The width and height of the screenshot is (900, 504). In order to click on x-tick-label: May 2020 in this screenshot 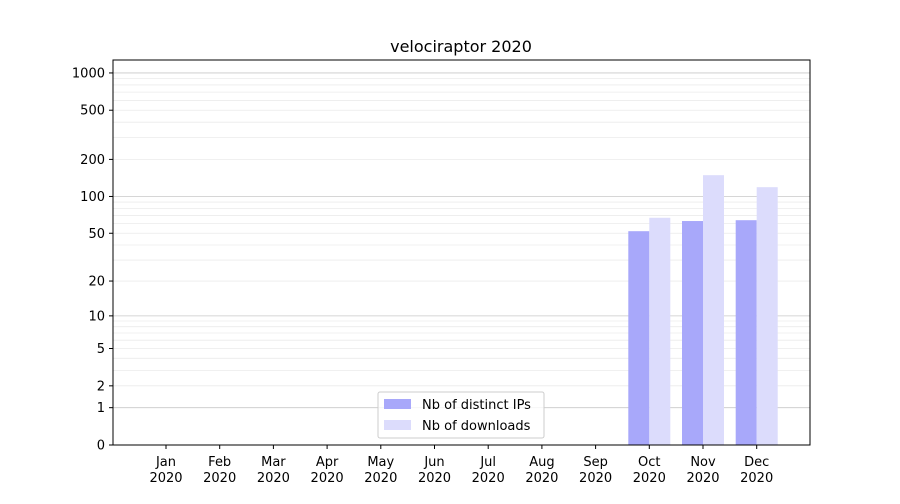, I will do `click(380, 470)`.